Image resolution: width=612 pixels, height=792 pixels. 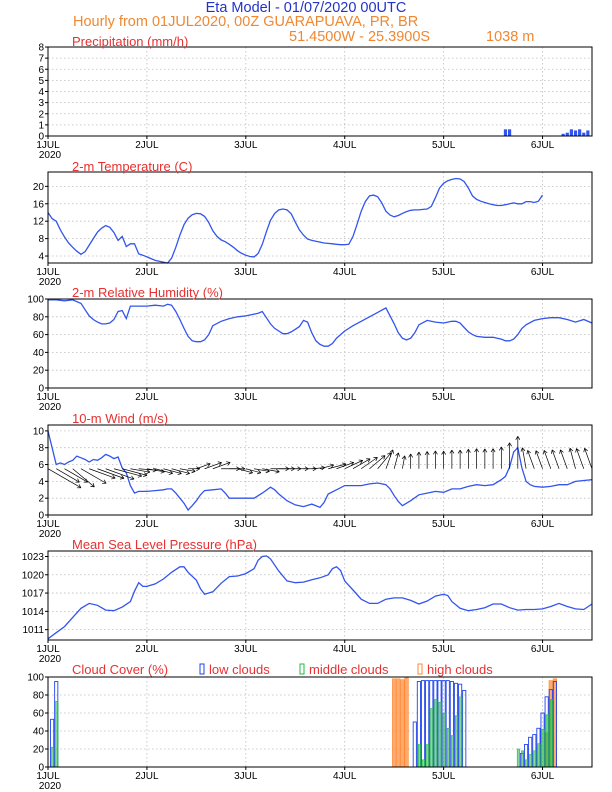 What do you see at coordinates (41, 465) in the screenshot?
I see `wind-ytick-label: 6` at bounding box center [41, 465].